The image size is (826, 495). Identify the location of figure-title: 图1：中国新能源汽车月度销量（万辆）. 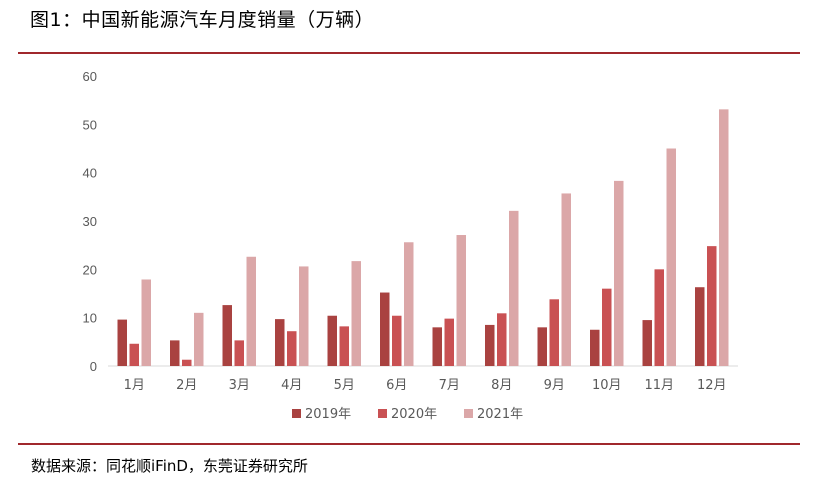
(202, 20).